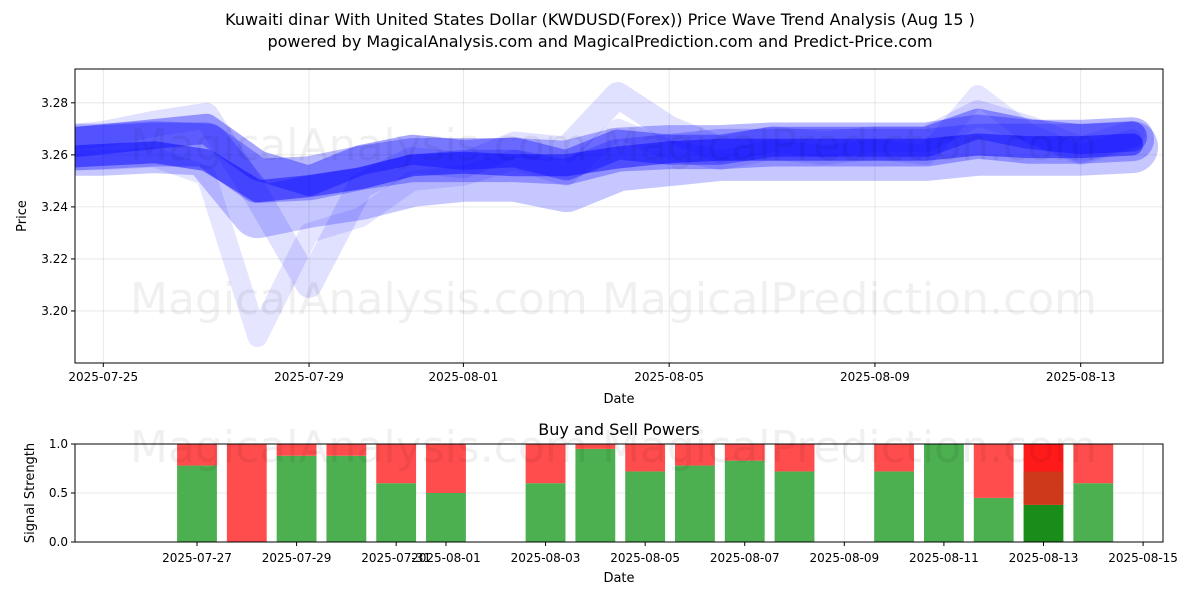  Describe the element at coordinates (944, 558) in the screenshot. I see `x-tick-label: 2025-08-11` at that location.